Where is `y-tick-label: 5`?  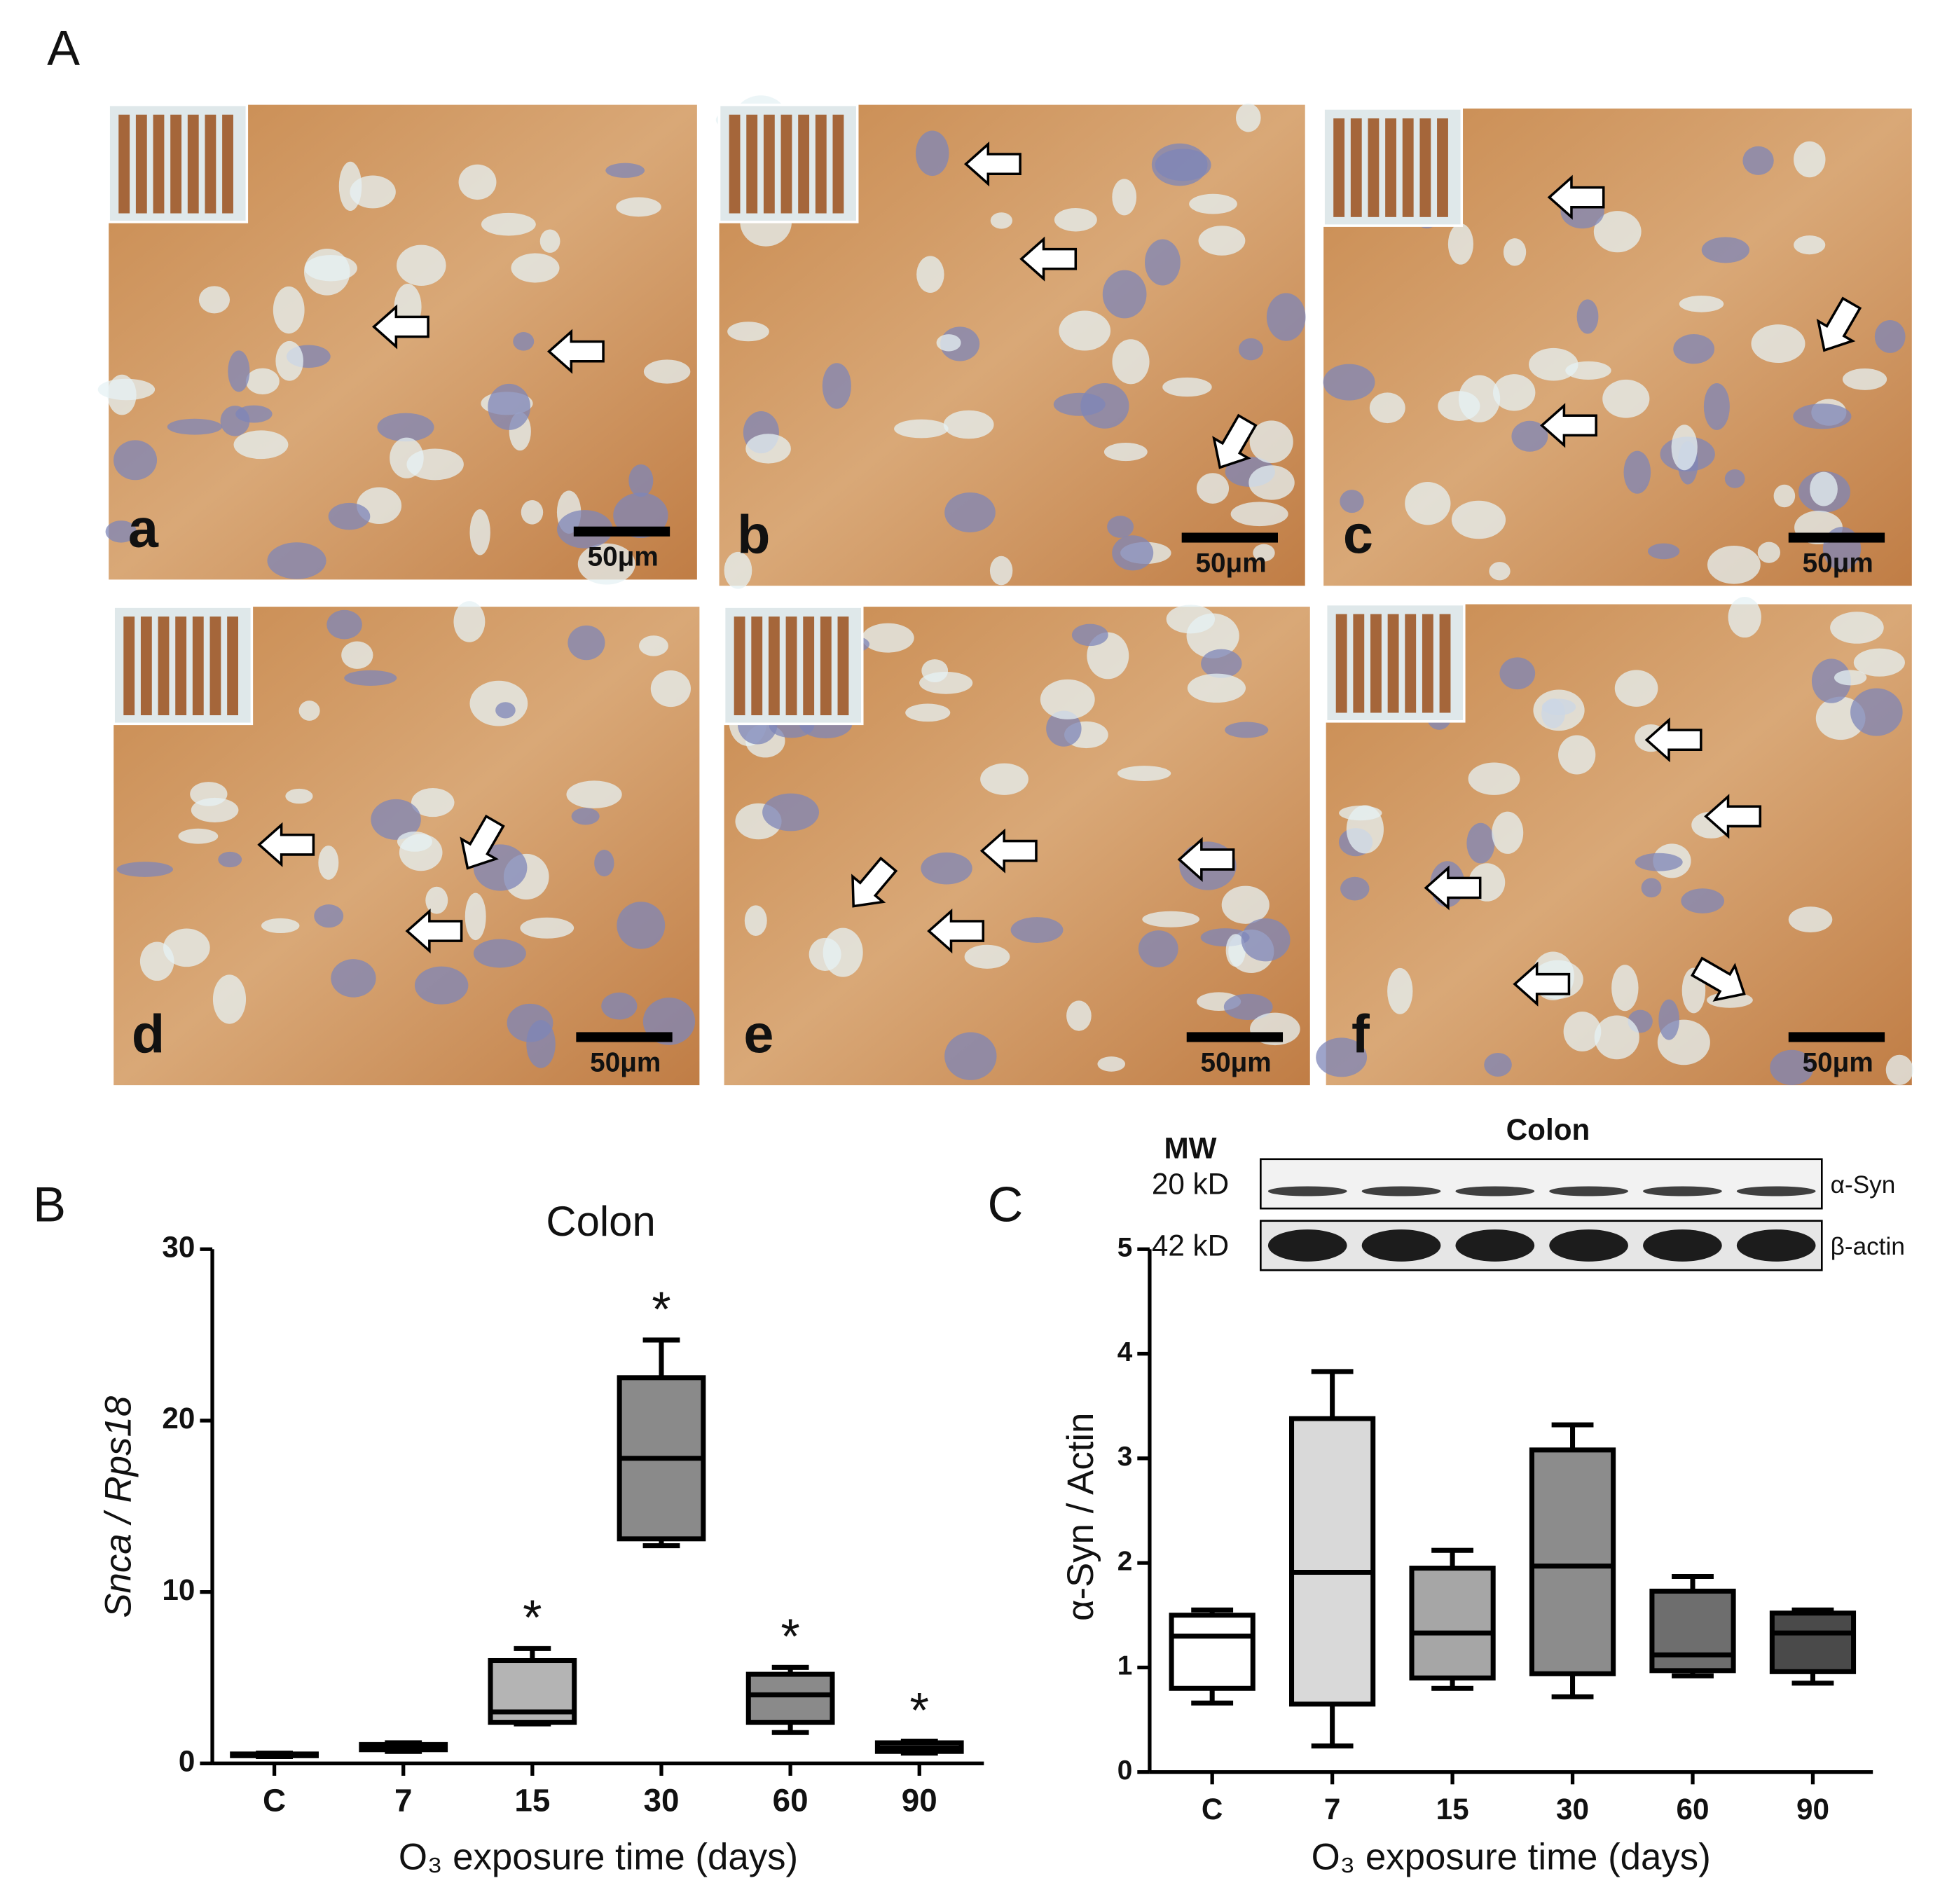
y-tick-label: 5 is located at coordinates (1125, 1247).